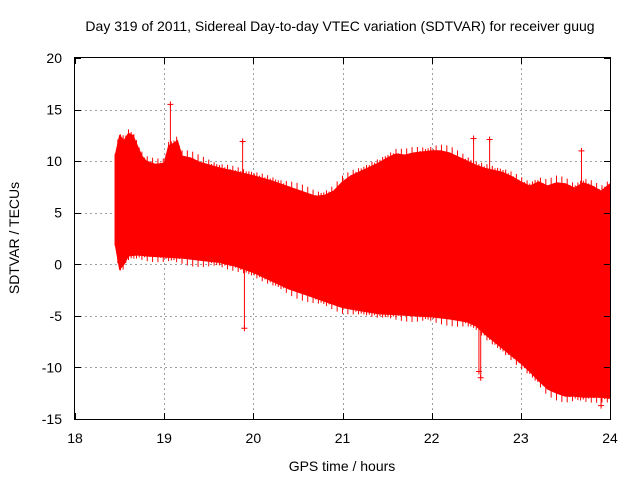 The width and height of the screenshot is (640, 480). I want to click on y-axis-label: SDTVAR / TECUs, so click(14, 238).